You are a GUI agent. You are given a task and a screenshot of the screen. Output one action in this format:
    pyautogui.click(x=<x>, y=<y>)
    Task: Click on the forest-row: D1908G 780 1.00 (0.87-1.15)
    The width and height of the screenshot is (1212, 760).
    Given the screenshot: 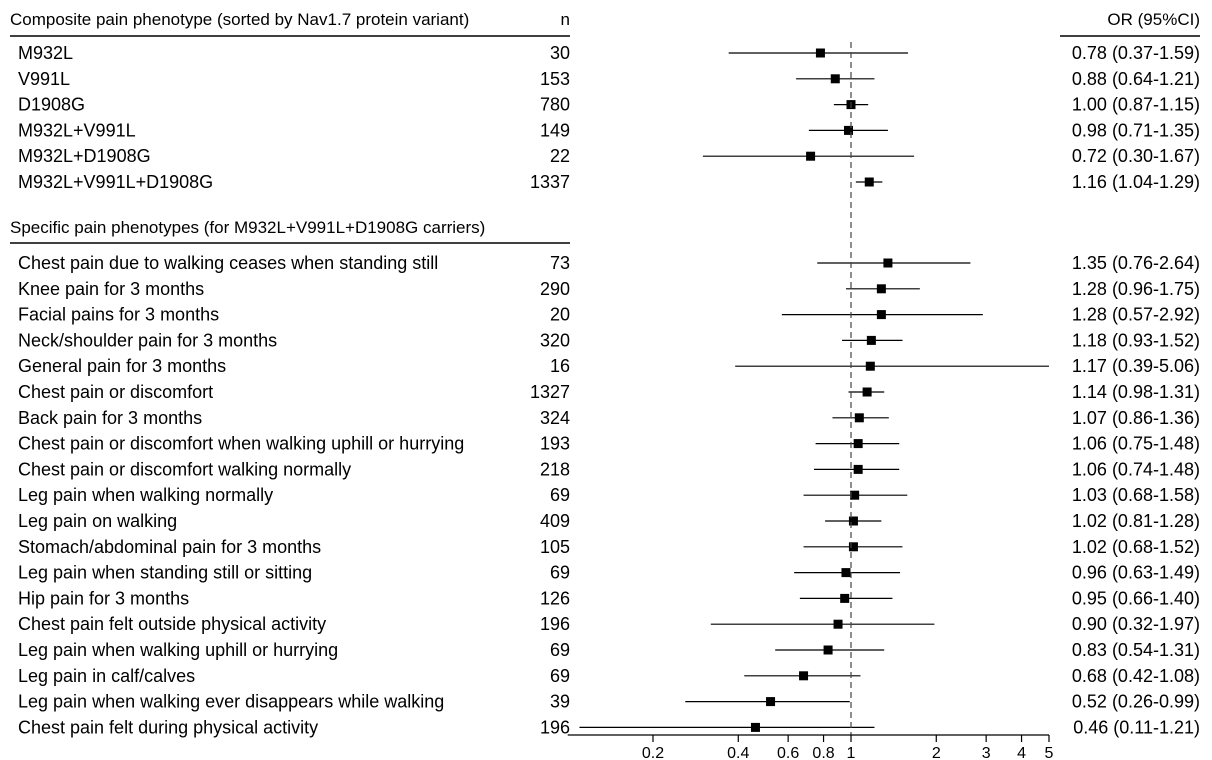 What is the action you would take?
    pyautogui.click(x=609, y=105)
    